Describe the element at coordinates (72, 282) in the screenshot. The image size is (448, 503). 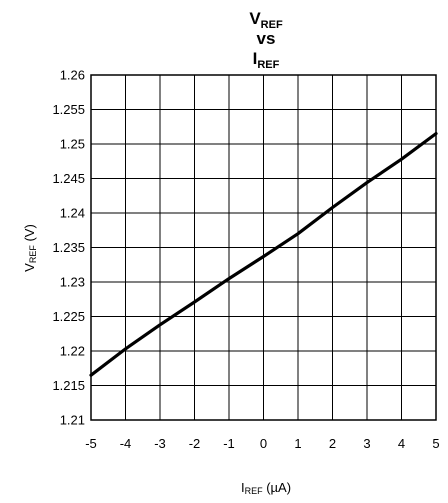
I see `y-tick-label: 1.23` at that location.